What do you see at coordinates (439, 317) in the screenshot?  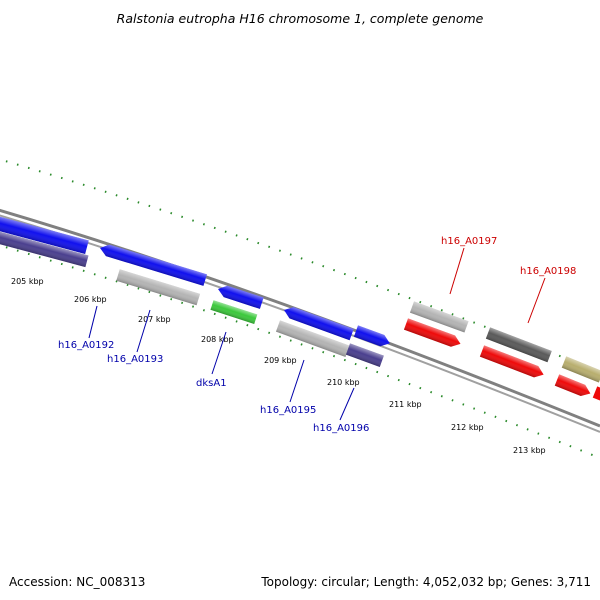 I see `gene-h16-A0197` at bounding box center [439, 317].